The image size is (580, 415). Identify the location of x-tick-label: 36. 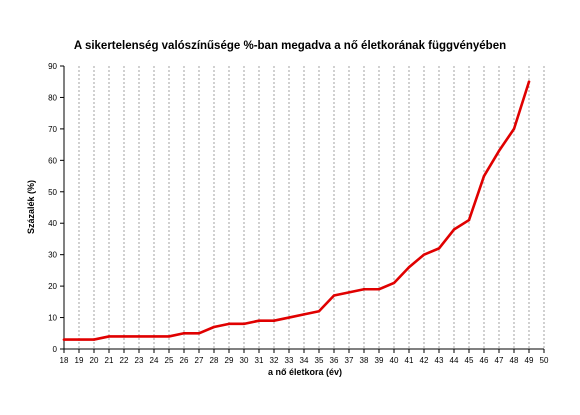
(334, 360).